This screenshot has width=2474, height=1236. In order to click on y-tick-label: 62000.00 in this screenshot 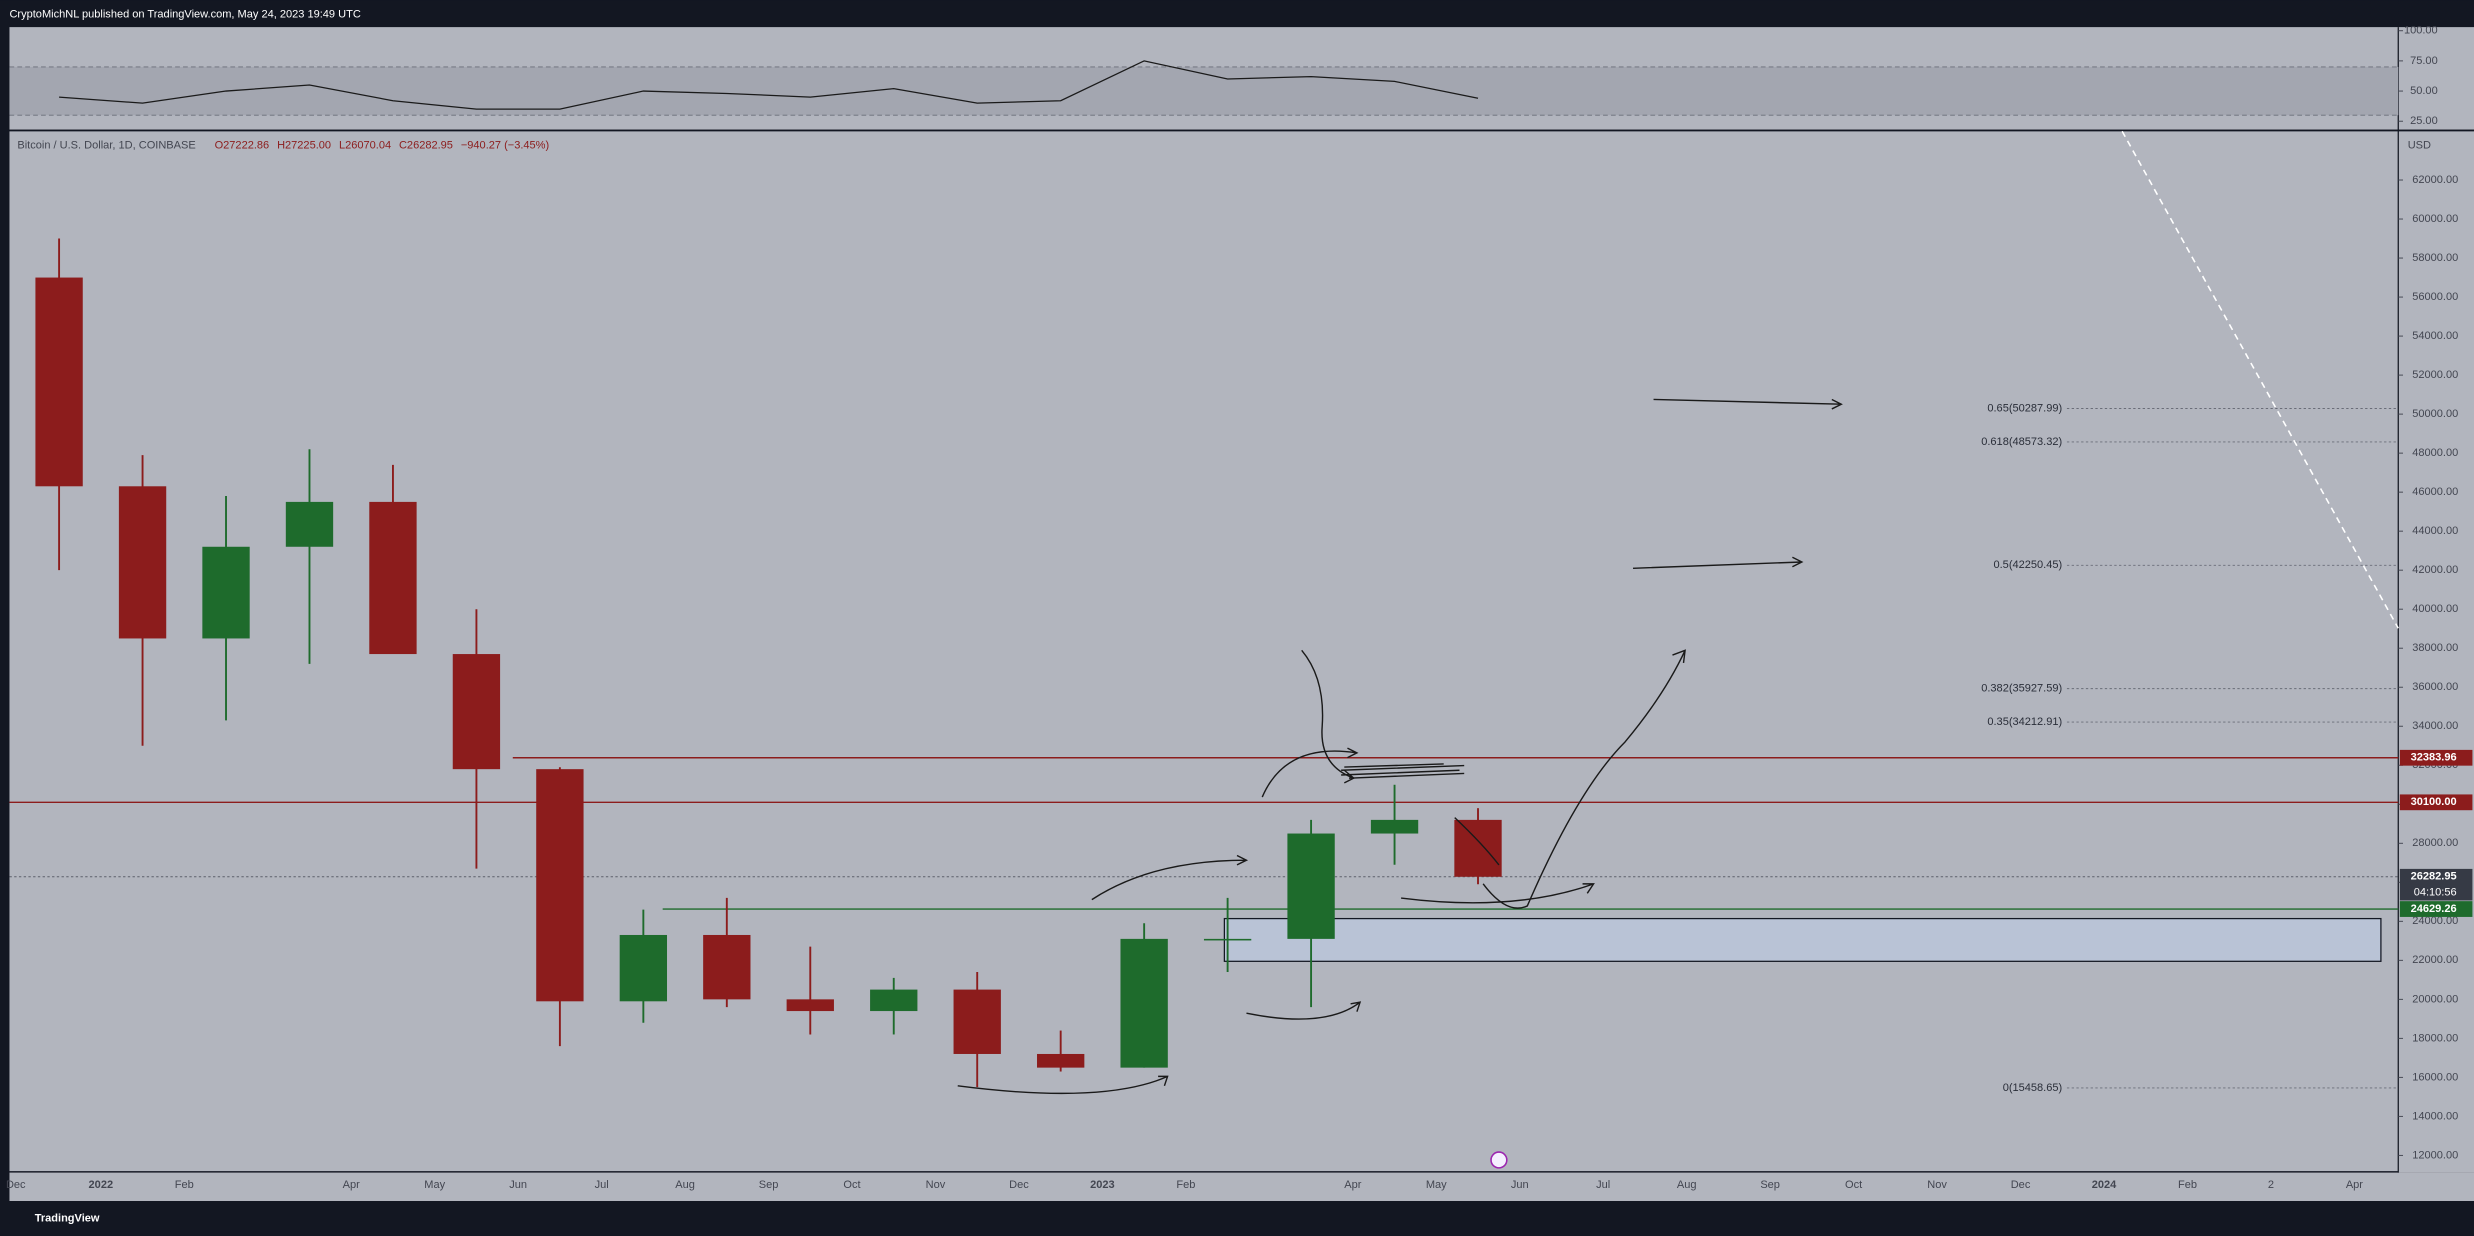, I will do `click(2435, 180)`.